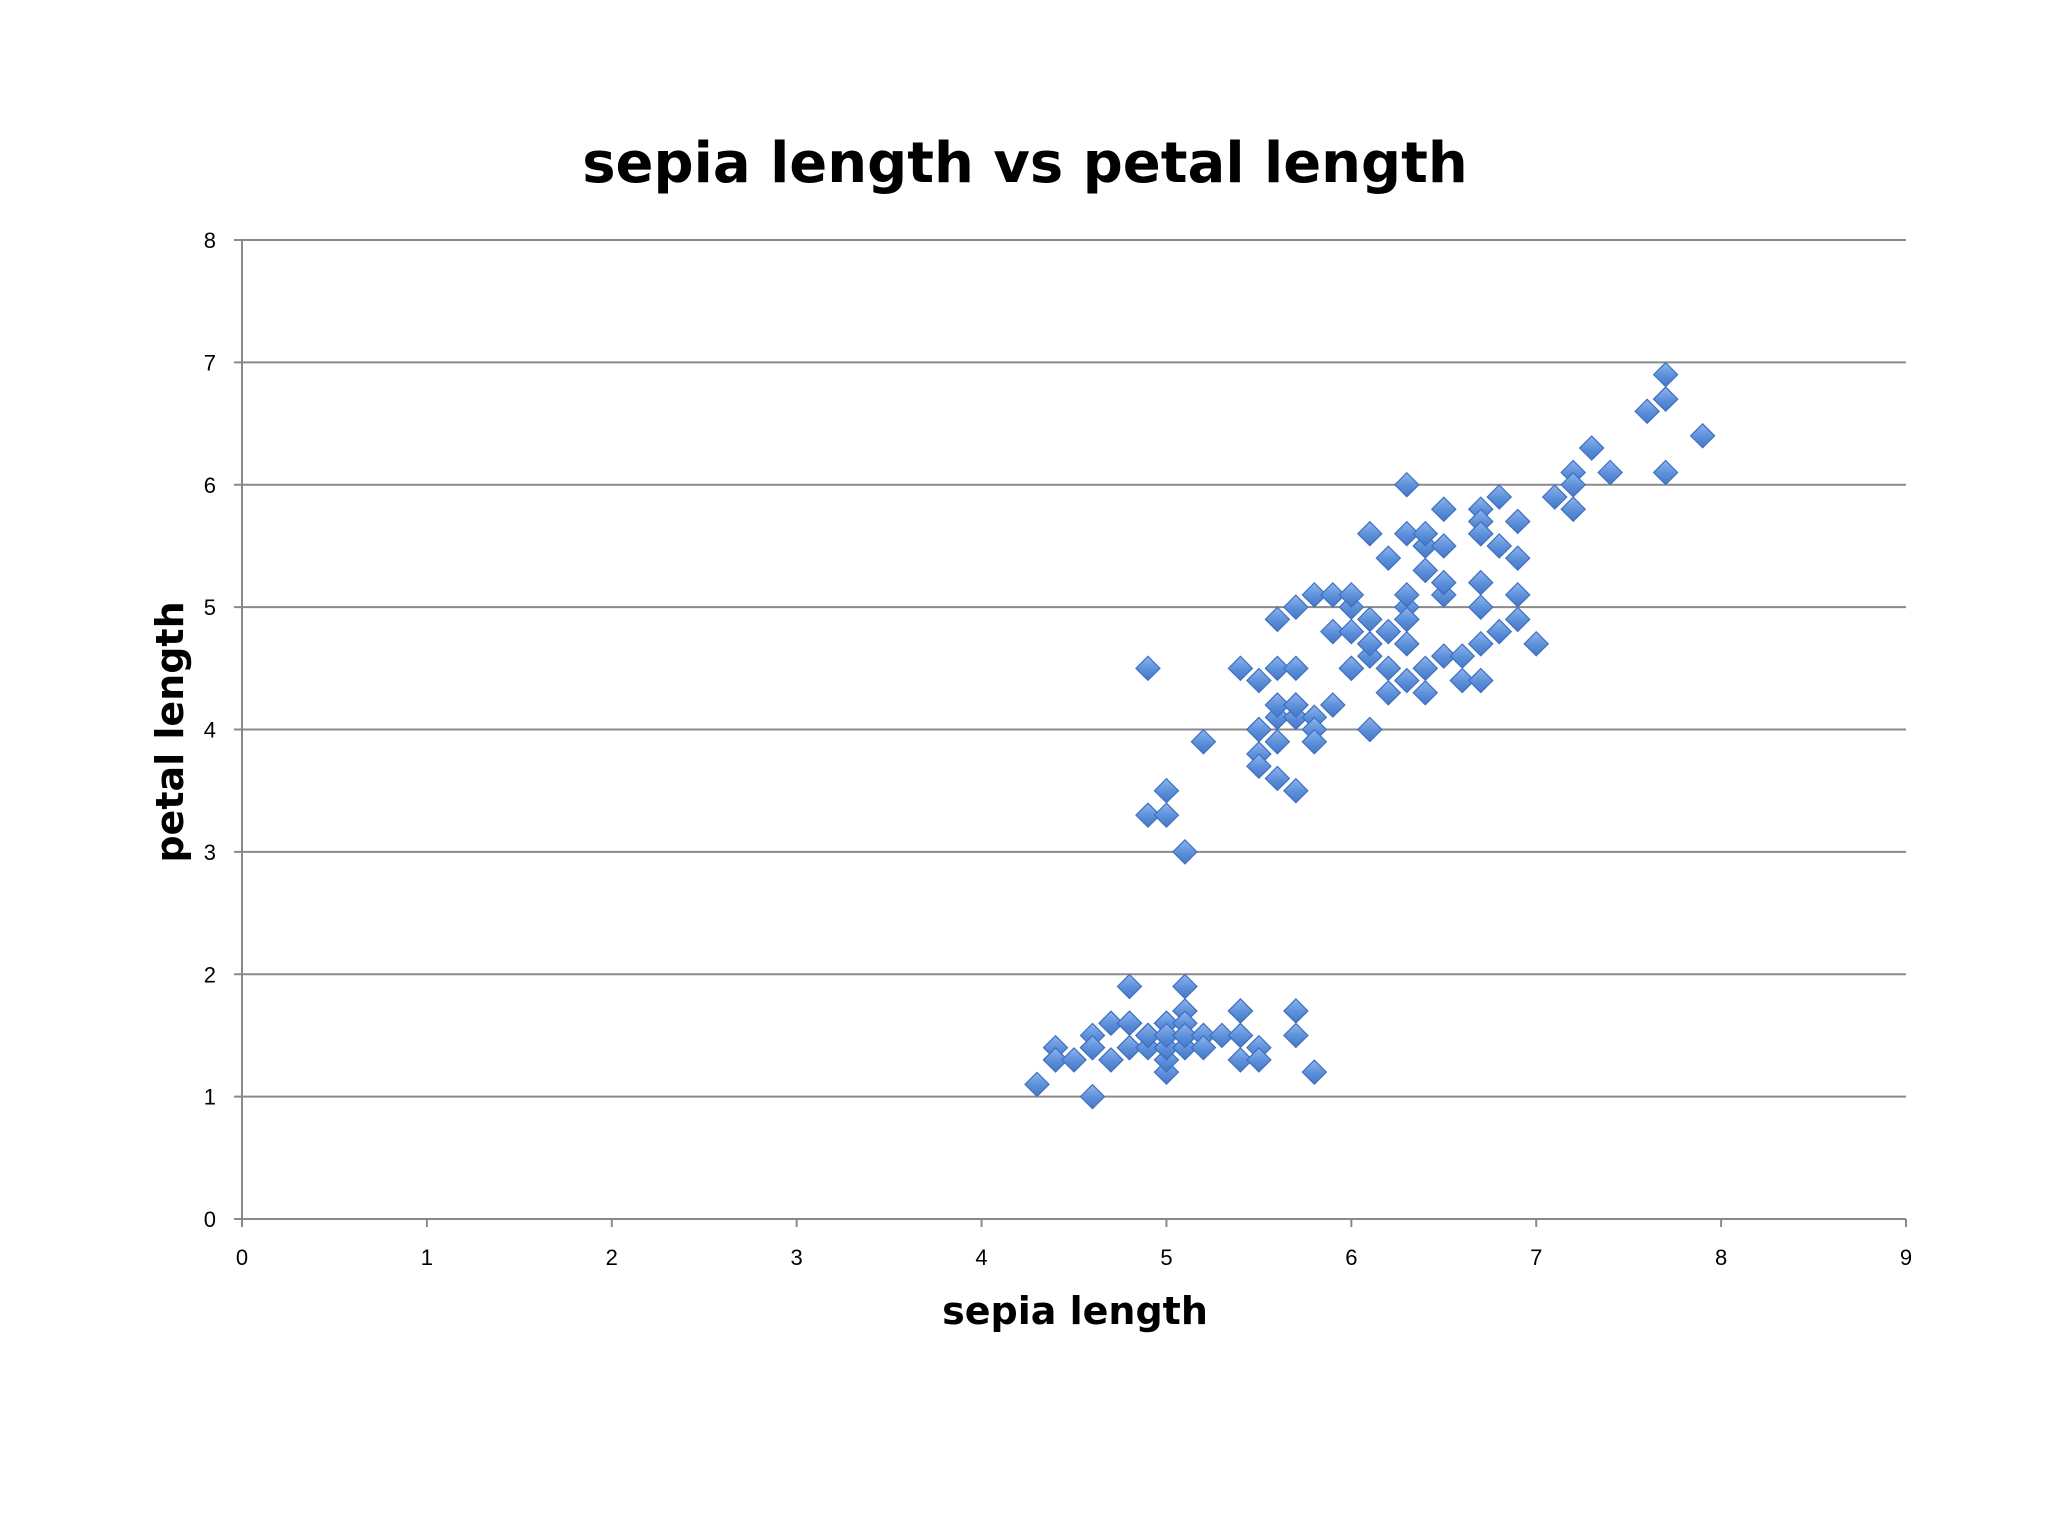  I want to click on chart-title: sepia length vs petal length, so click(1025, 163).